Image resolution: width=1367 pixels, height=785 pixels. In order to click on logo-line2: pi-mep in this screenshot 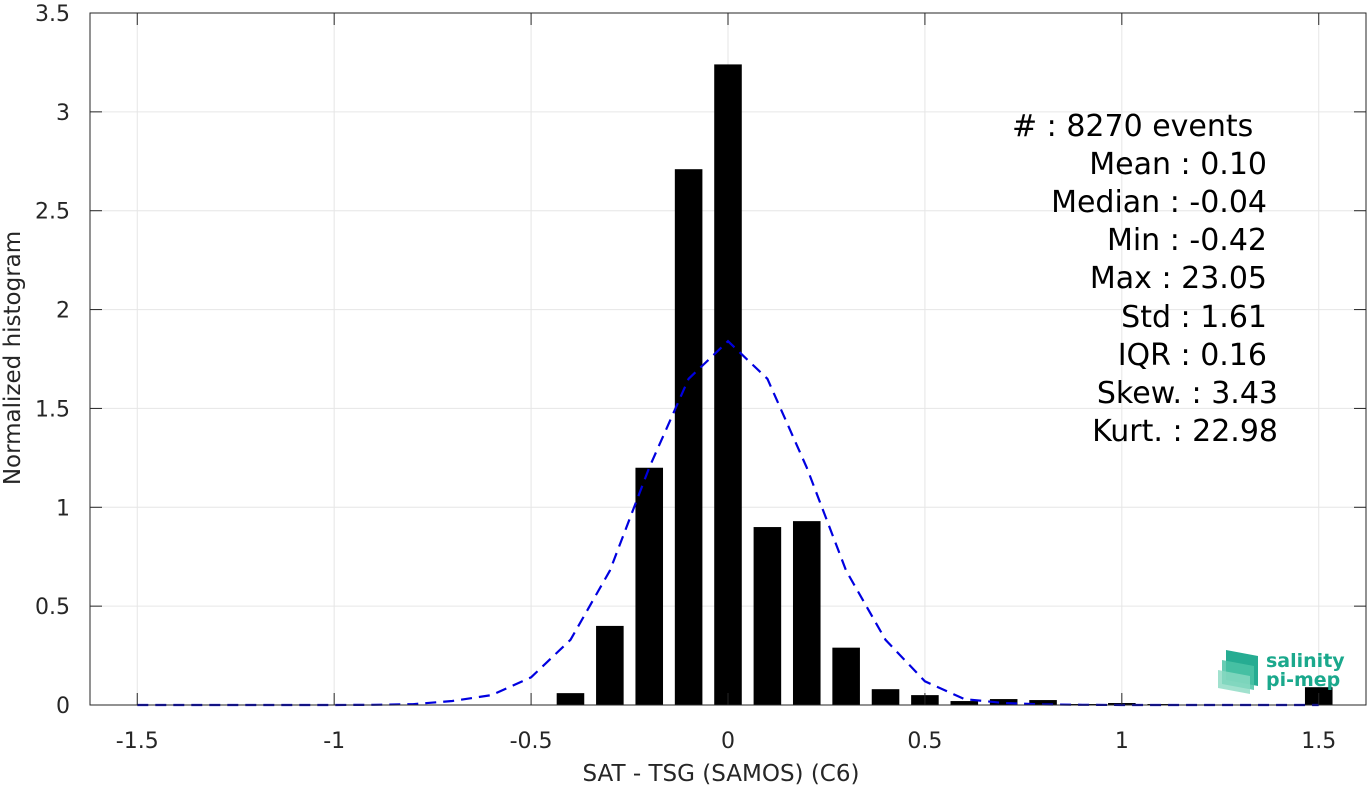, I will do `click(1303, 680)`.